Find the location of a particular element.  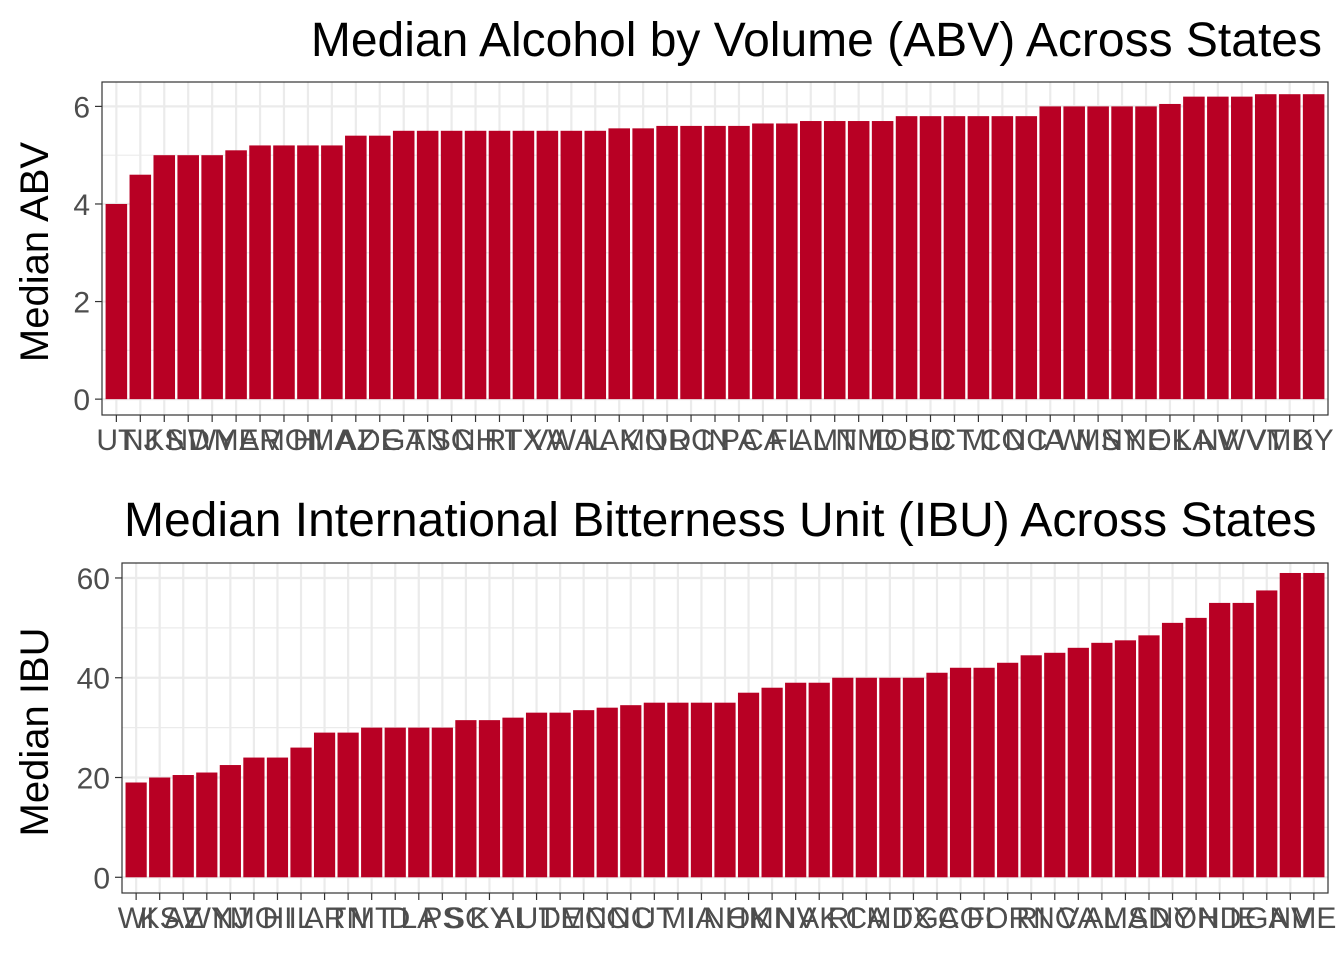

x-tick-label: NE is located at coordinates (1146, 440).